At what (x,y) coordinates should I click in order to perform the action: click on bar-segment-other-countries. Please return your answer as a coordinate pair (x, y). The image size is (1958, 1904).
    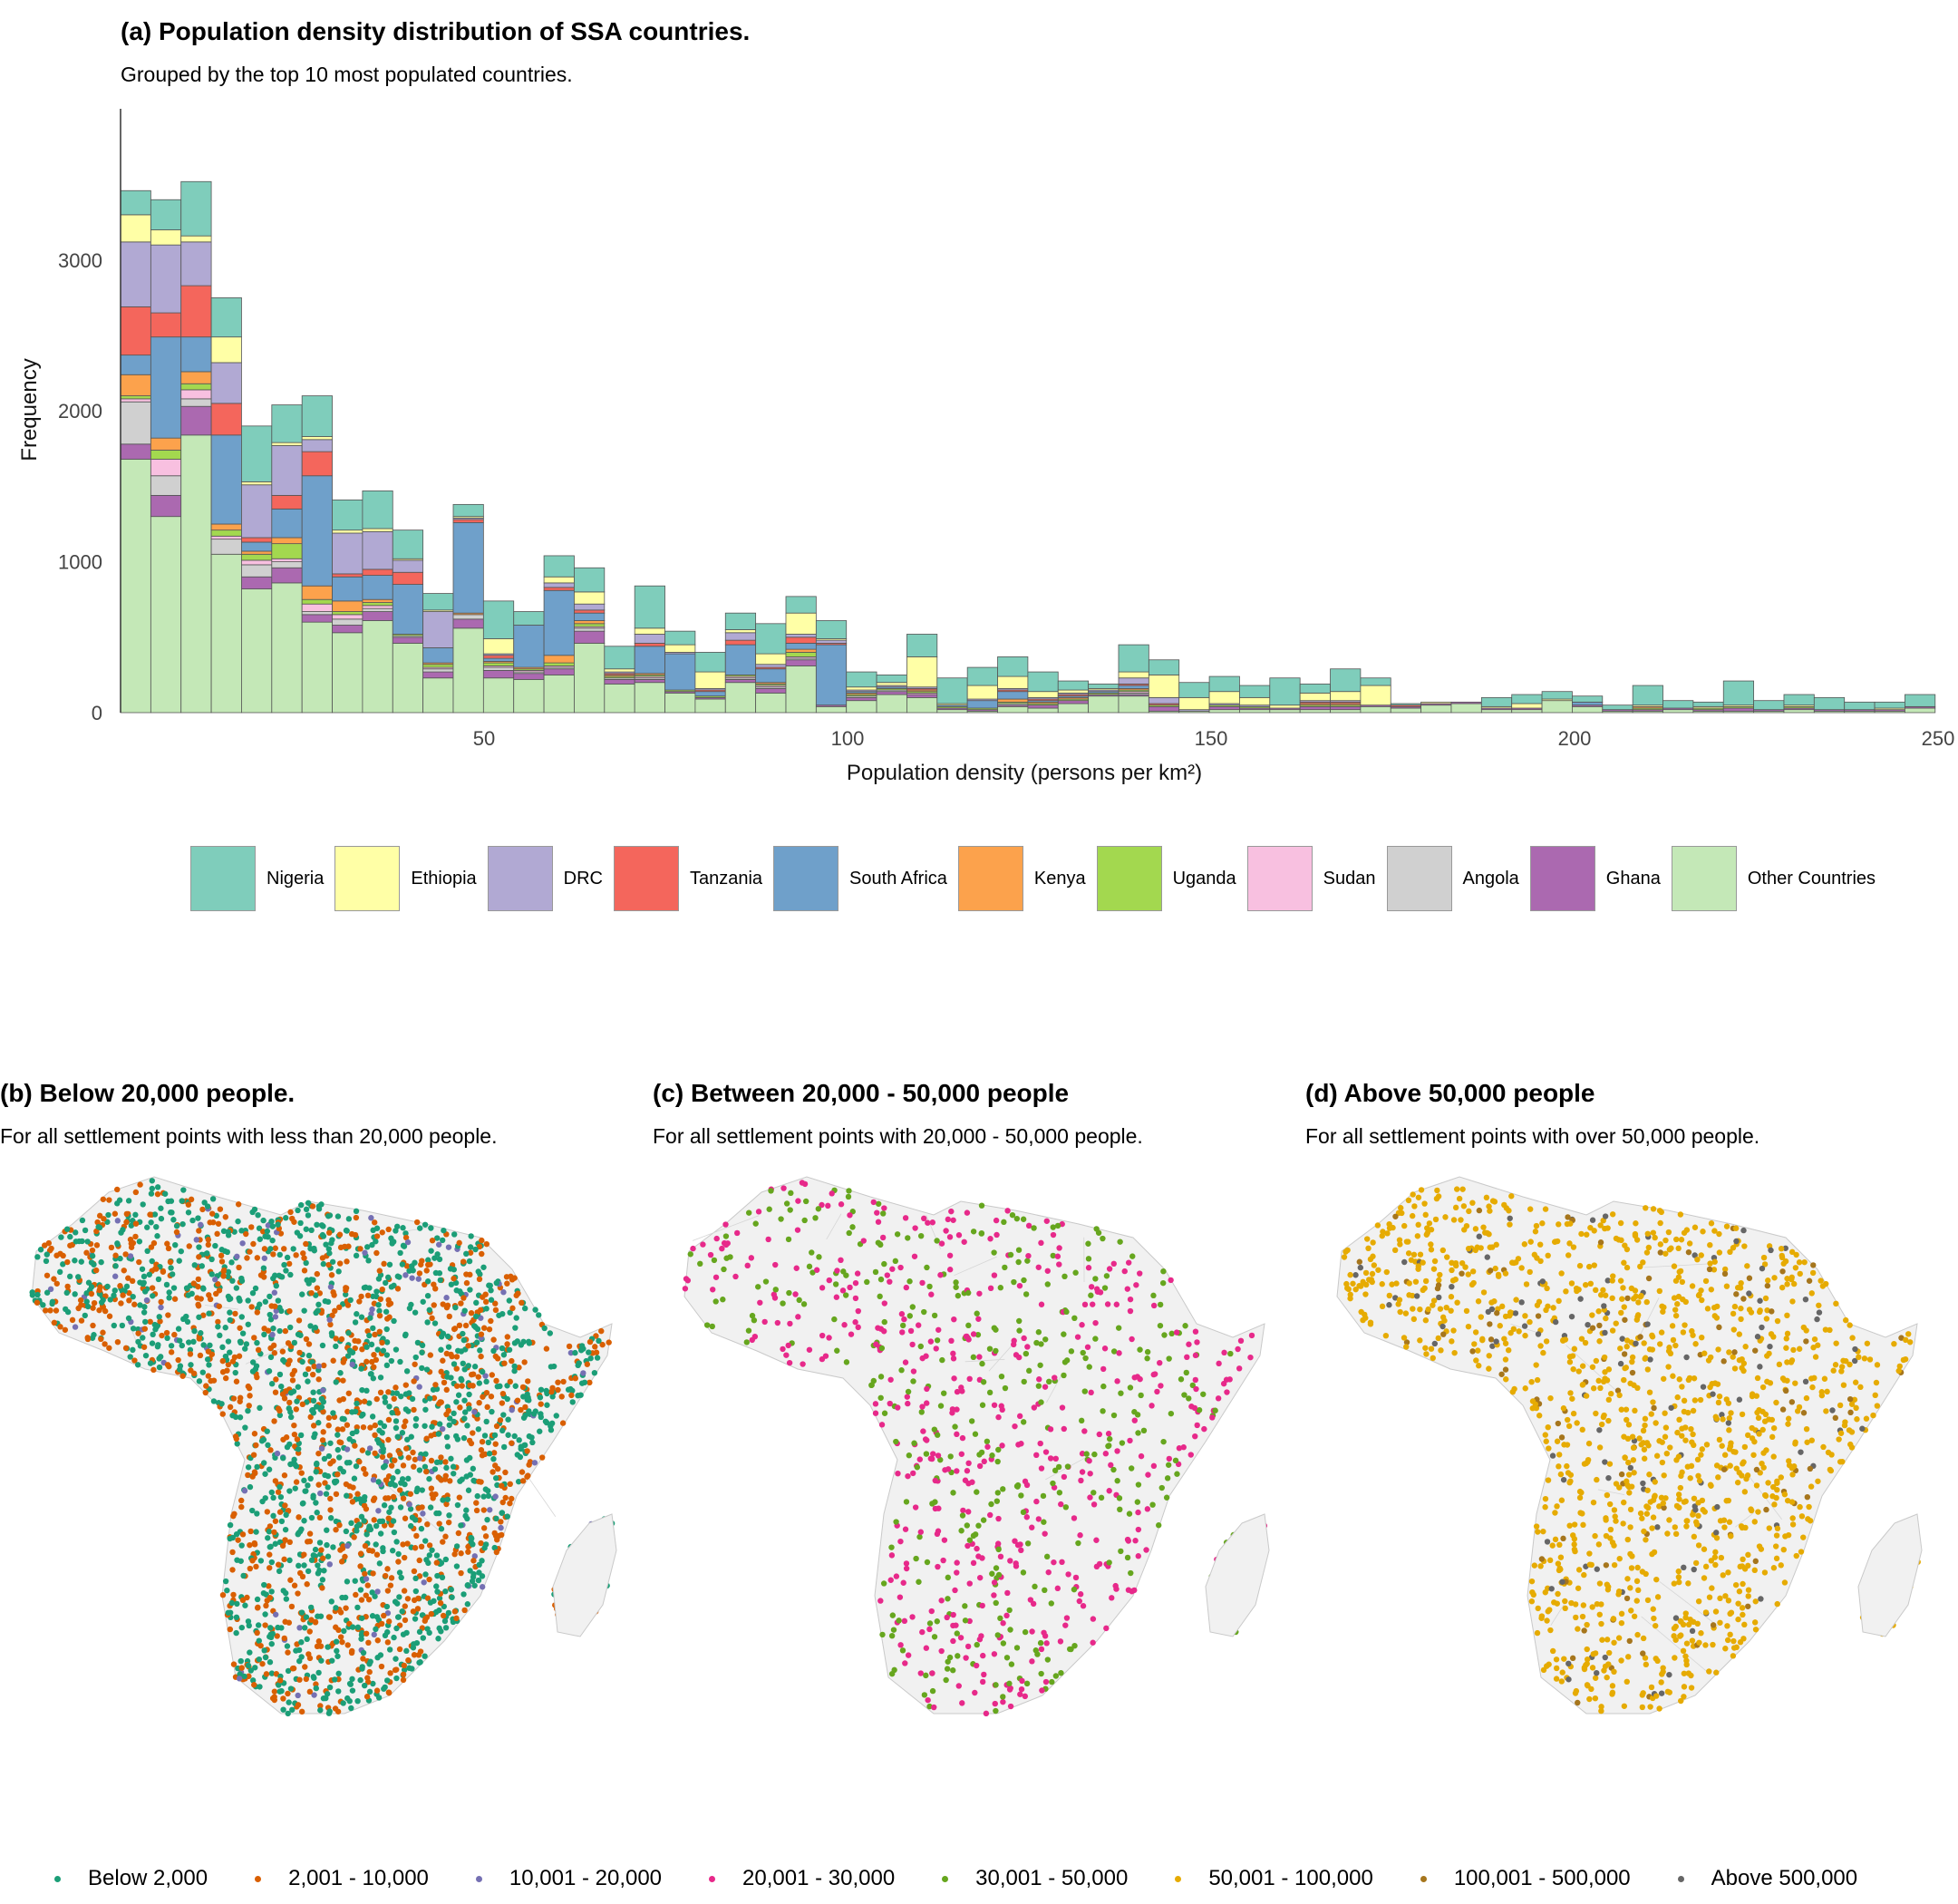
    Looking at the image, I should click on (1406, 710).